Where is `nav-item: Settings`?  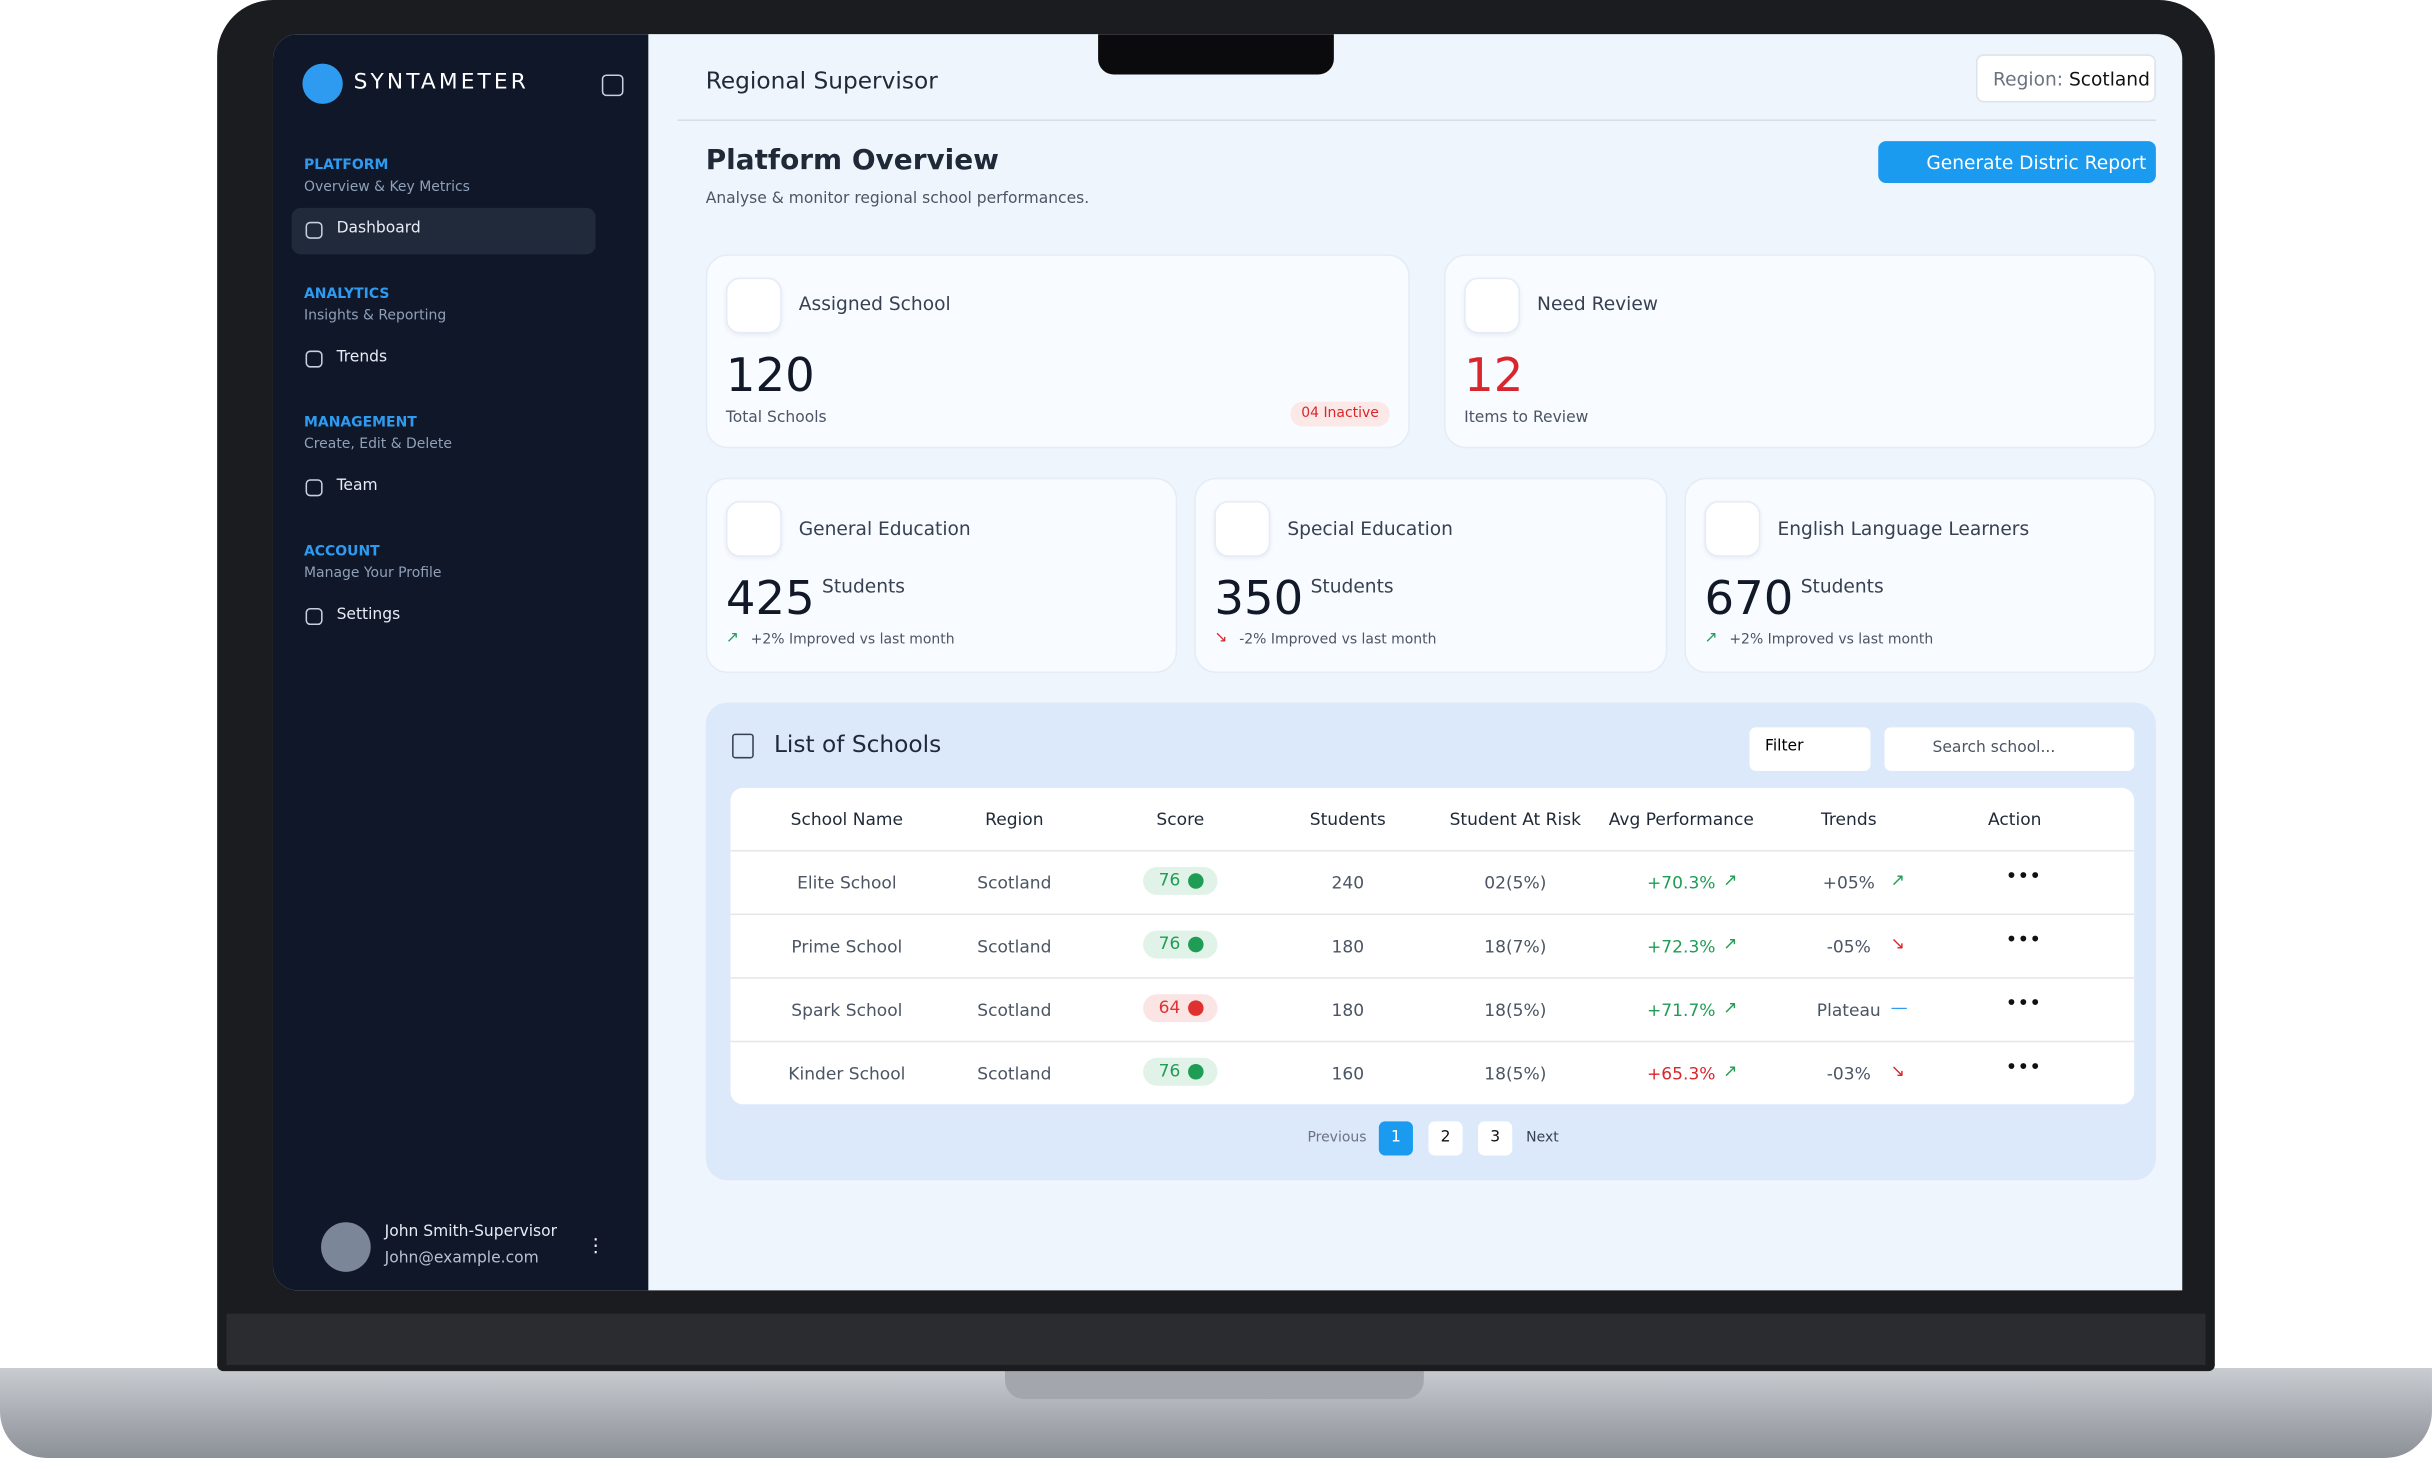 nav-item: Settings is located at coordinates (368, 615).